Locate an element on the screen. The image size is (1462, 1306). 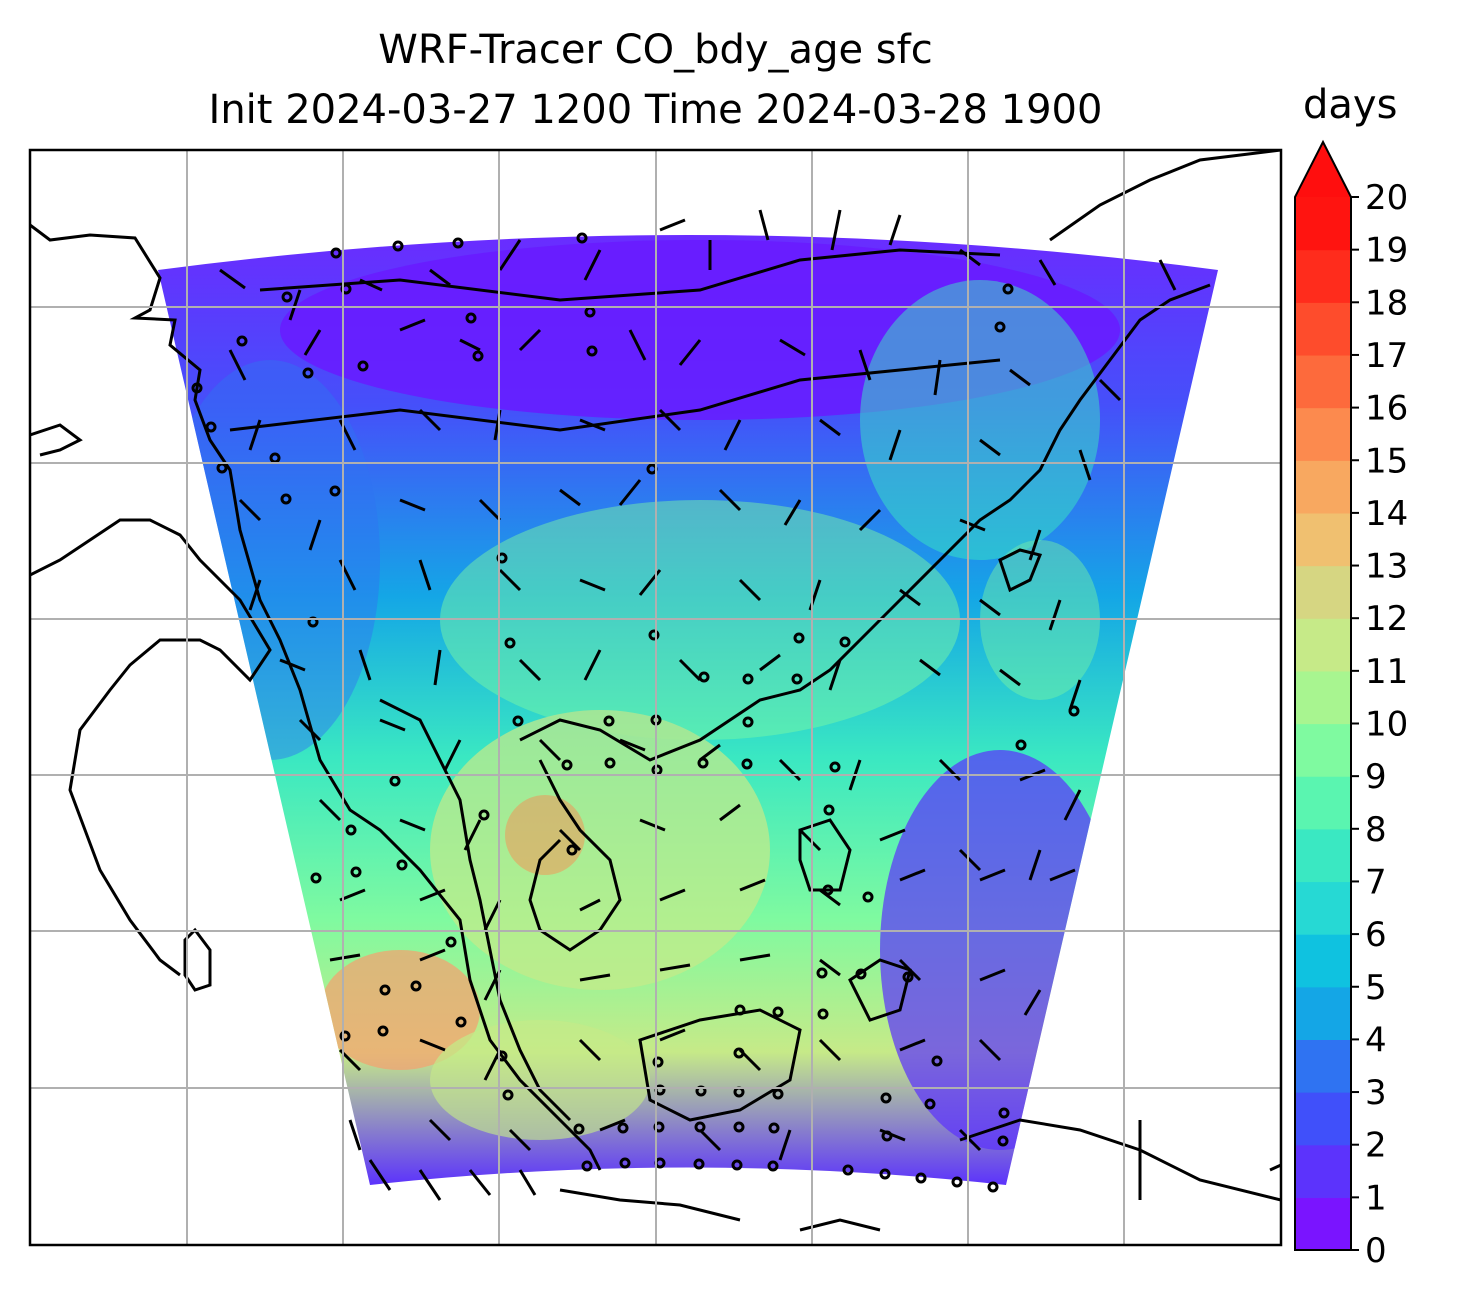
colorbar-label: days is located at coordinates (1350, 105).